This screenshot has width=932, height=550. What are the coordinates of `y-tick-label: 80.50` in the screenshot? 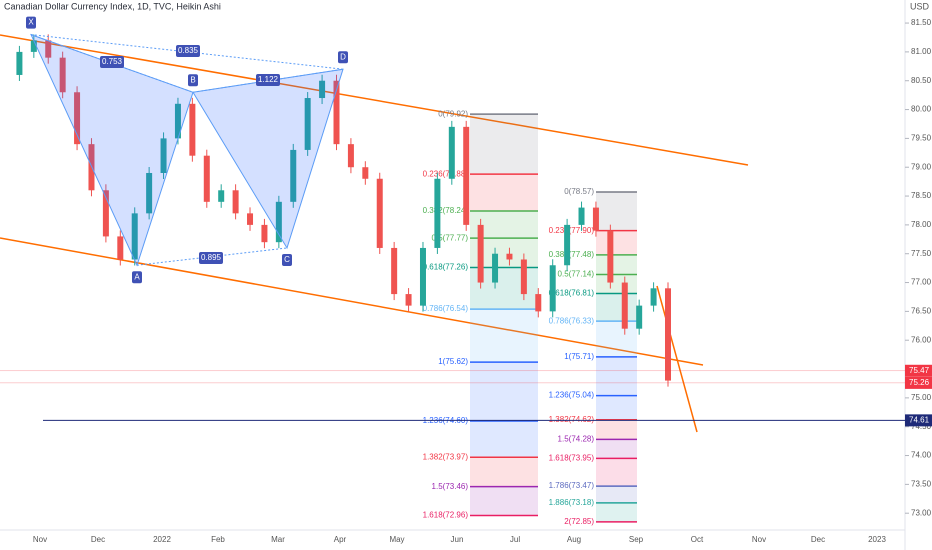 It's located at (921, 80).